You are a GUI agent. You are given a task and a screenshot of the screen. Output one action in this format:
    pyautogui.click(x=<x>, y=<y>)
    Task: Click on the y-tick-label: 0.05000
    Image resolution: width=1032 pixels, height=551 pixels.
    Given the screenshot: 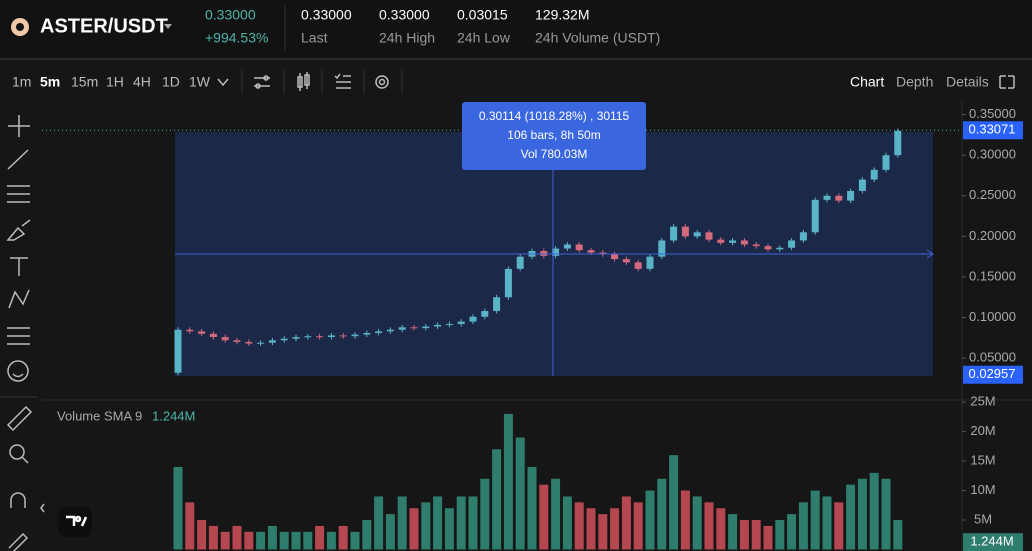 What is the action you would take?
    pyautogui.click(x=992, y=357)
    